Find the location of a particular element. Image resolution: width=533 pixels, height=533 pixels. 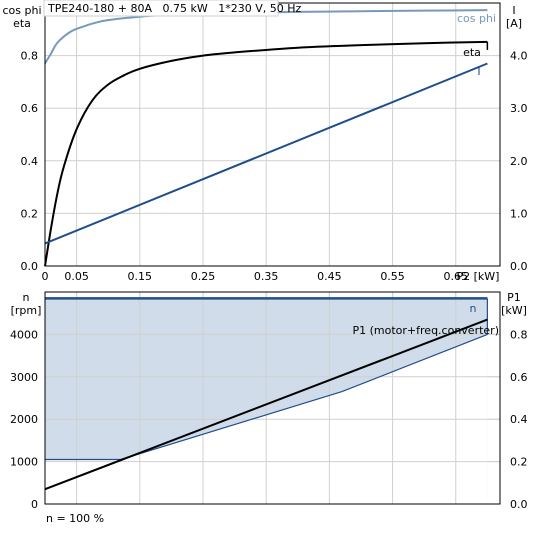

bottom-right-y-tick-label: 0.0 is located at coordinates (519, 504).